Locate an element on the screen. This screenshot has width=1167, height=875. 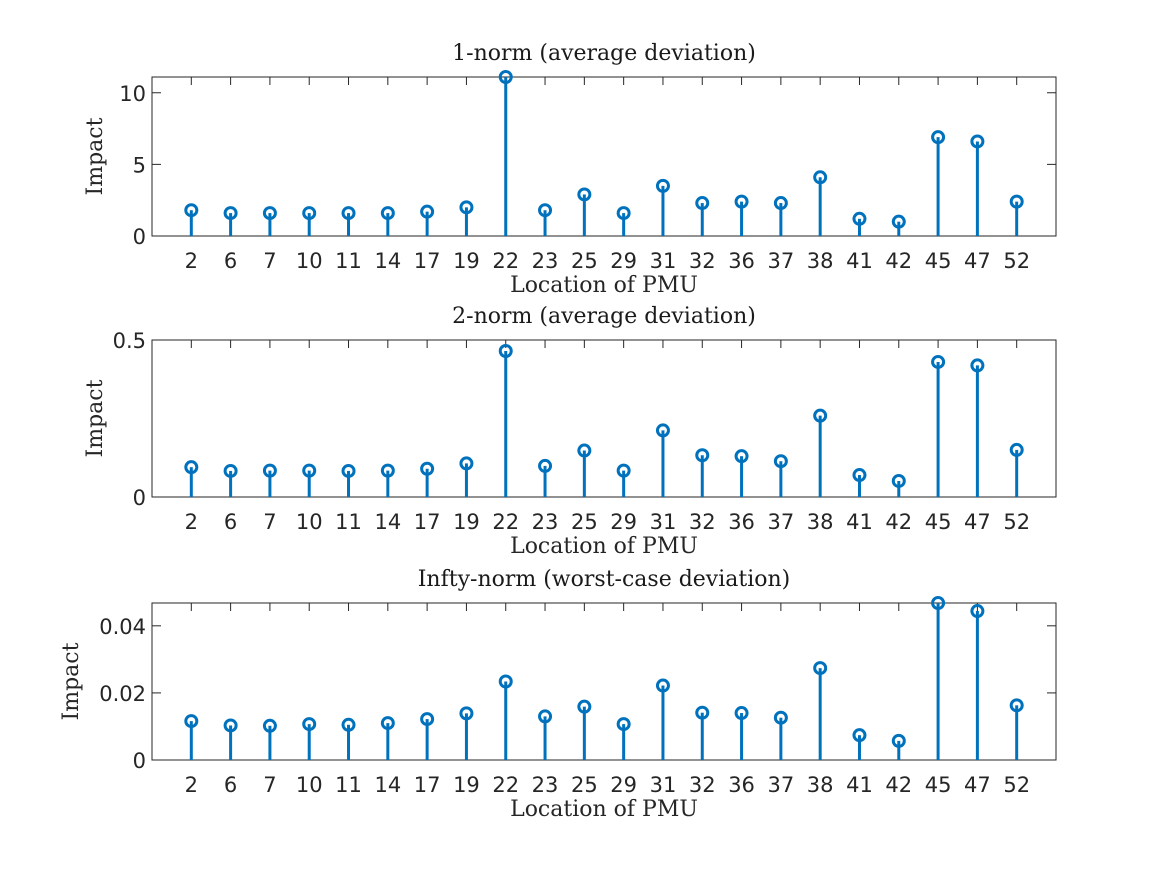
y-tick-label: 0.02 is located at coordinates (122, 694).